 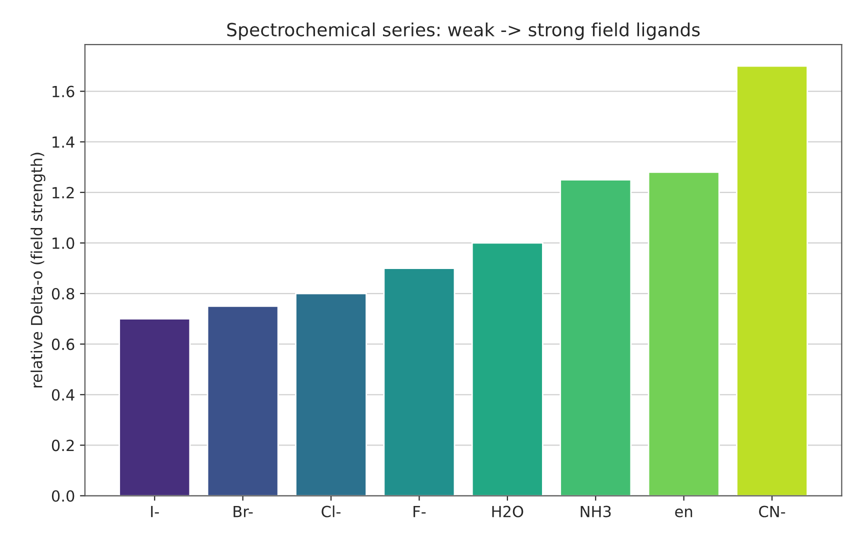 What do you see at coordinates (63, 344) in the screenshot?
I see `y-tick-label: 0.6` at bounding box center [63, 344].